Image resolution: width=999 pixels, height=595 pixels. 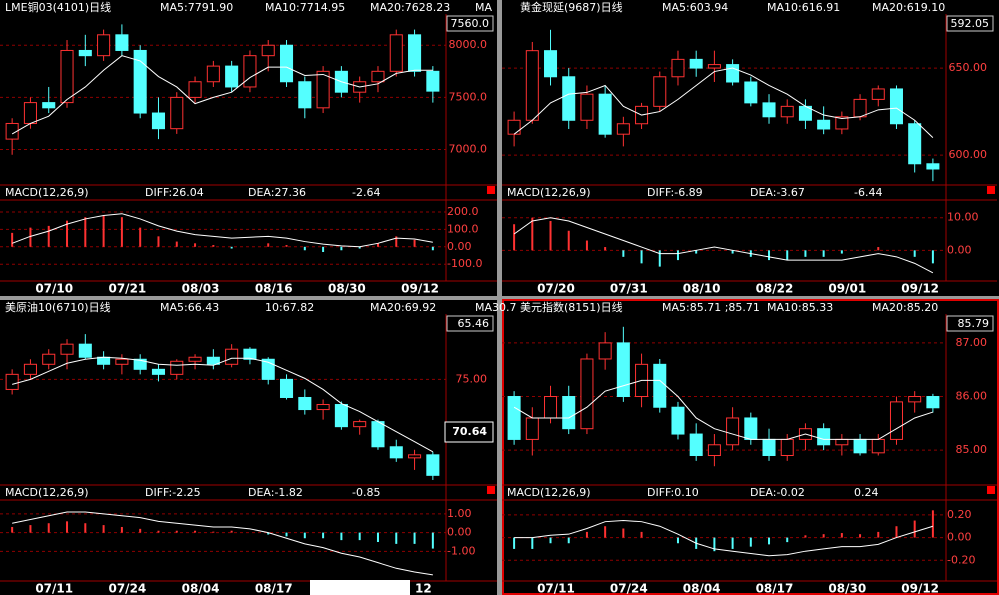 I want to click on x-tick-label: 08/30, so click(x=847, y=588).